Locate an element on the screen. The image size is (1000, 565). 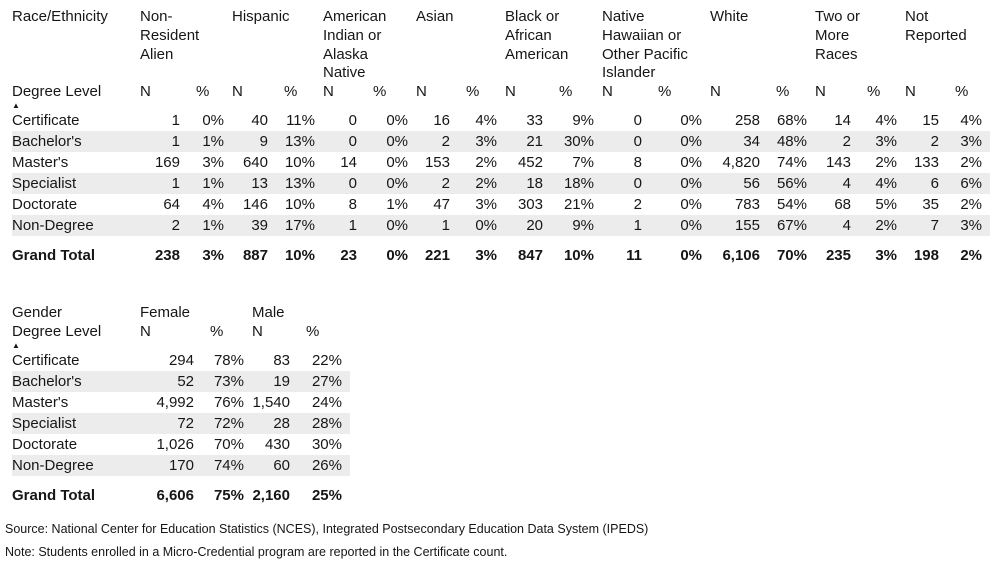
pct-value: 10% is located at coordinates (578, 256).